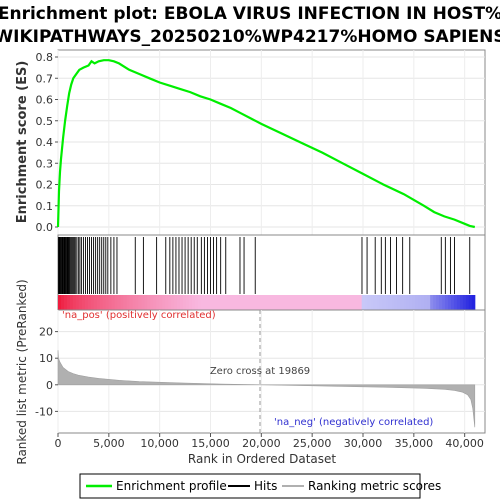 This screenshot has width=500, height=500. What do you see at coordinates (414, 443) in the screenshot?
I see `x-tick-label: 35,000` at bounding box center [414, 443].